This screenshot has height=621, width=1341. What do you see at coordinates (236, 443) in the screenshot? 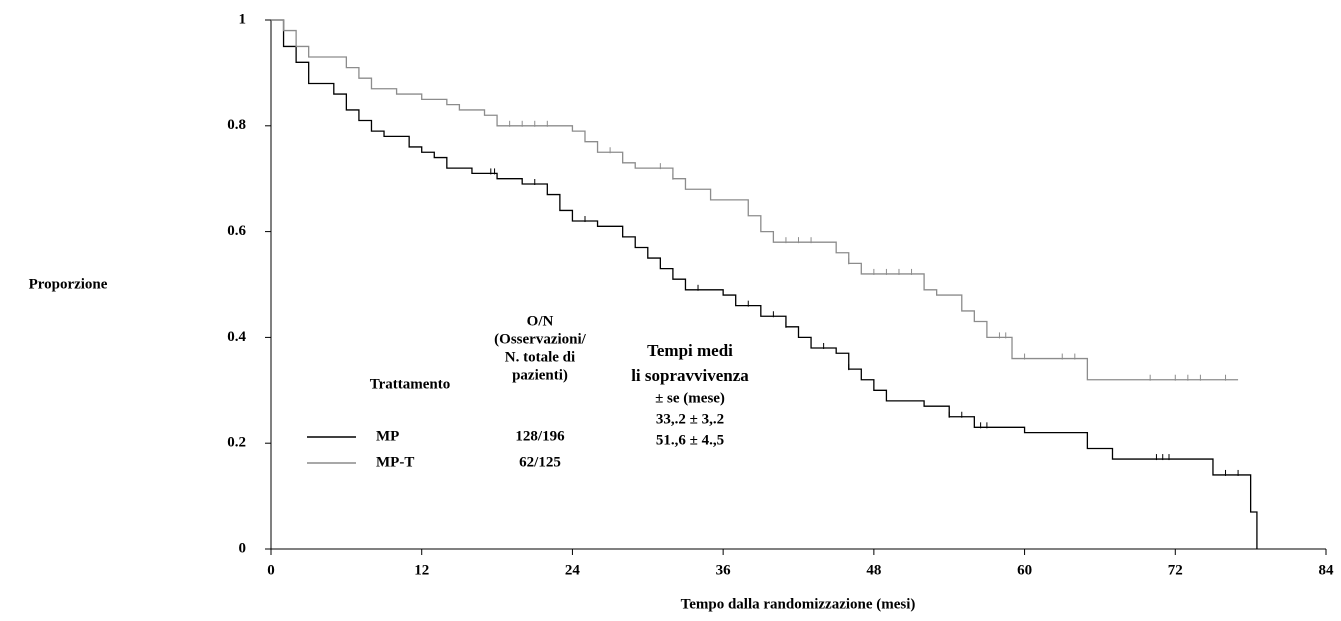
I see `y-tick-label: 0.2` at bounding box center [236, 443].